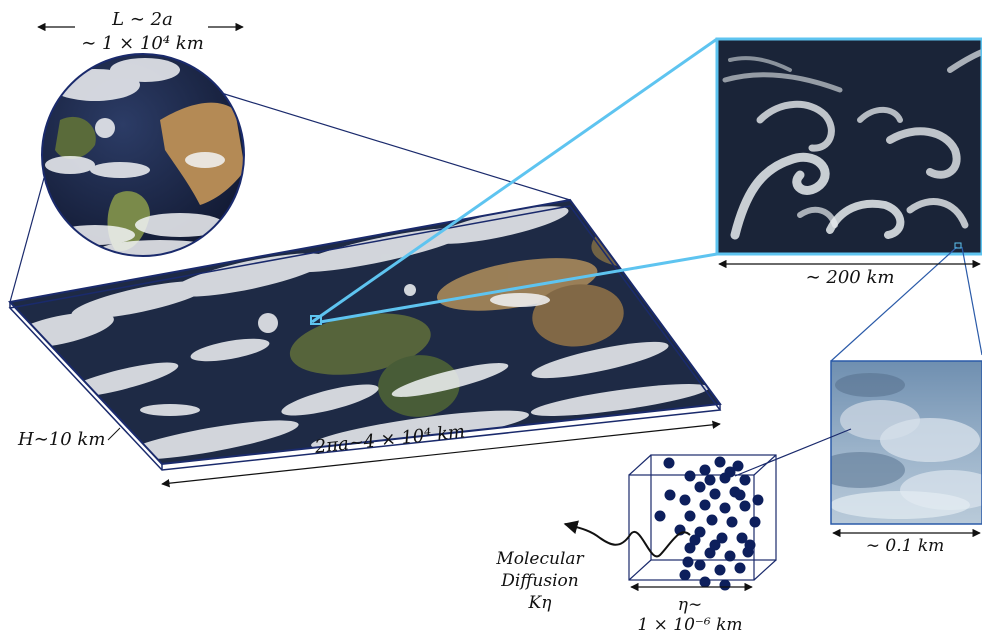 This screenshot has height=639, width=982. I want to click on depth-leader, so click(114, 434).